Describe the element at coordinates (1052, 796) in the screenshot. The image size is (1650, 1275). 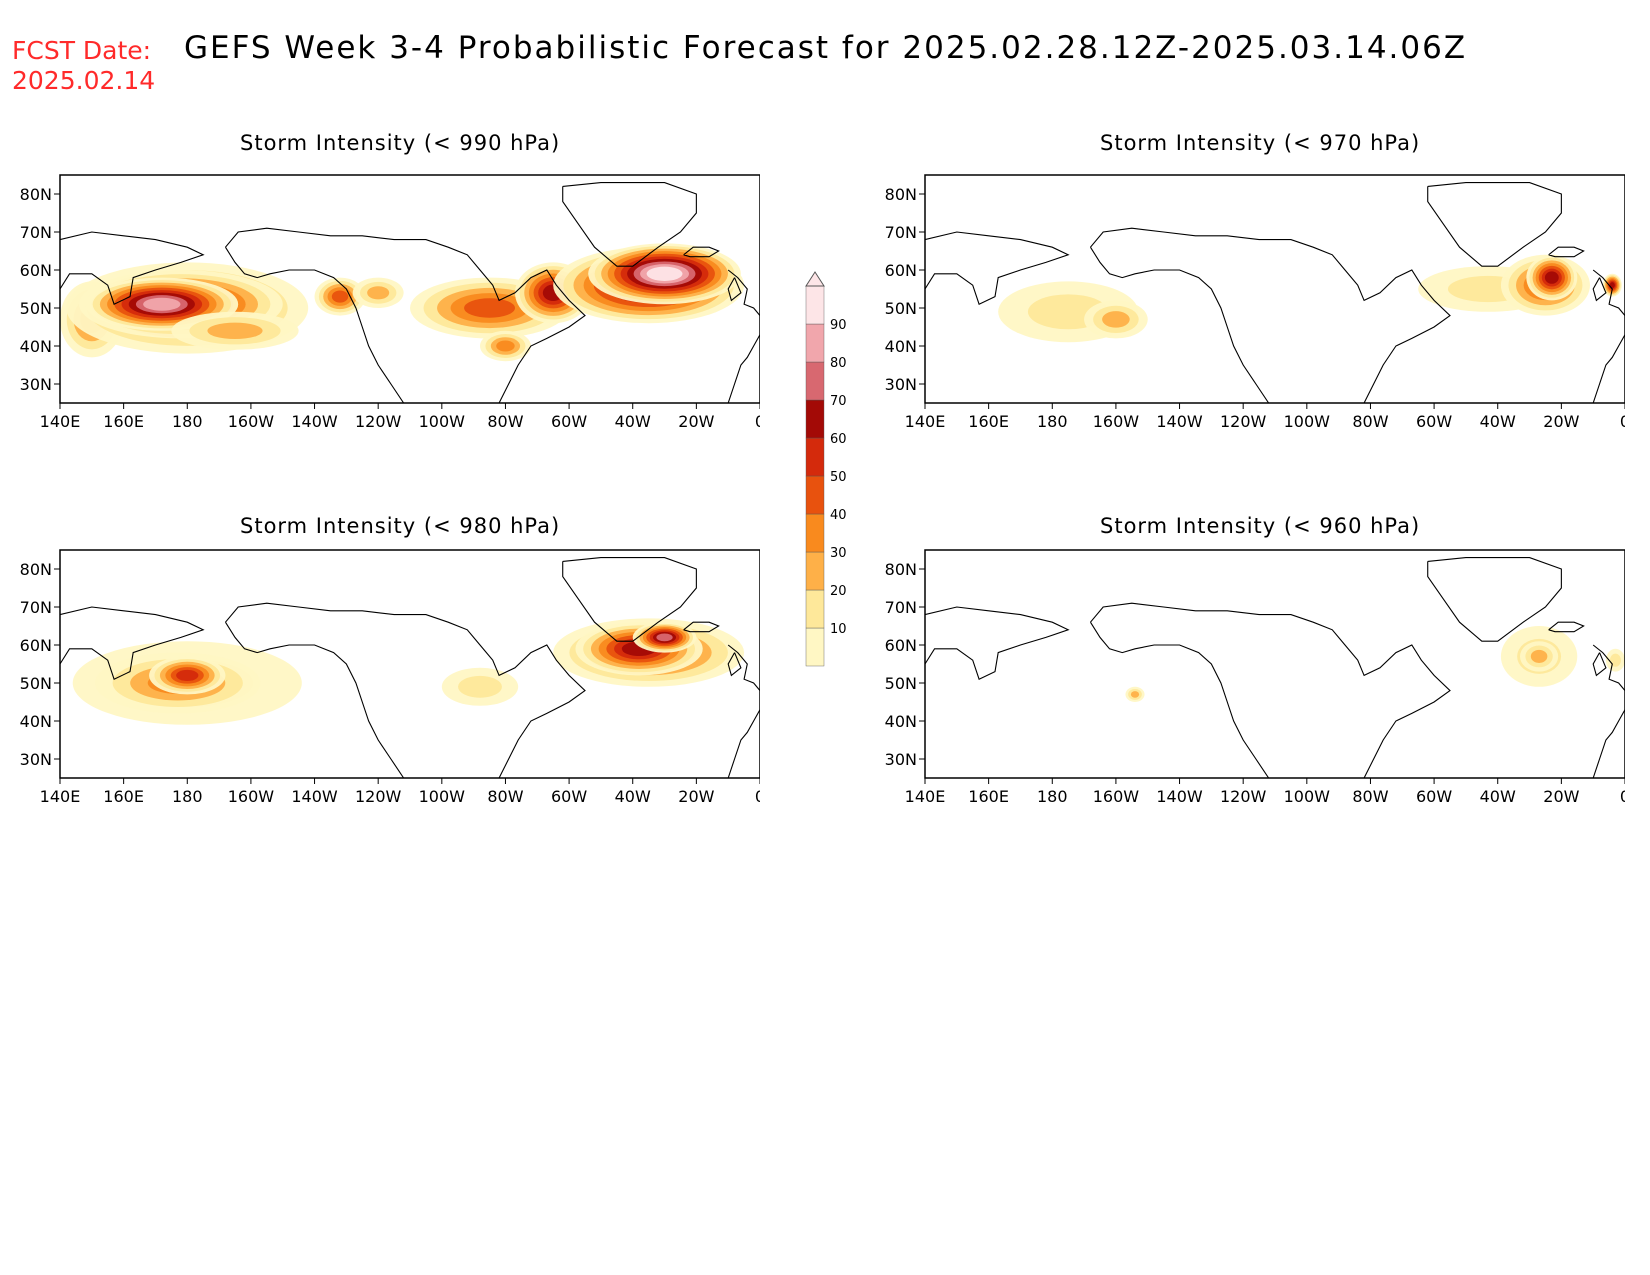
I see `lon-label: 180` at that location.